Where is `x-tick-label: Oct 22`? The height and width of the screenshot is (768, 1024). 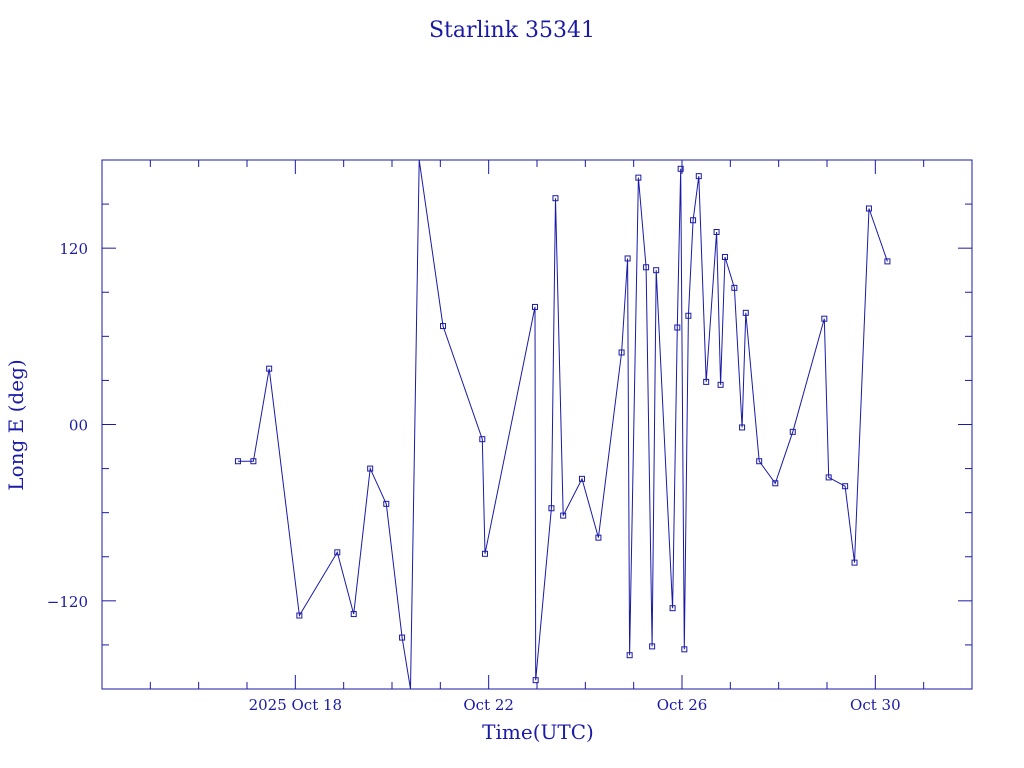
x-tick-label: Oct 22 is located at coordinates (488, 705).